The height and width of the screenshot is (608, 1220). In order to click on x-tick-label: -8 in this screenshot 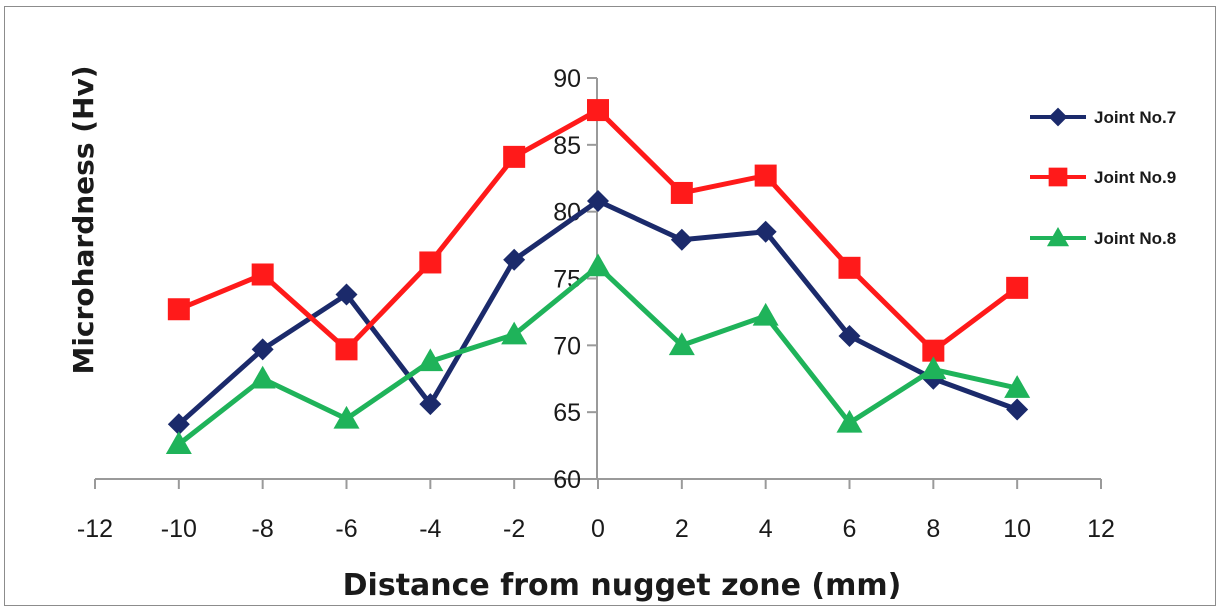, I will do `click(263, 529)`.